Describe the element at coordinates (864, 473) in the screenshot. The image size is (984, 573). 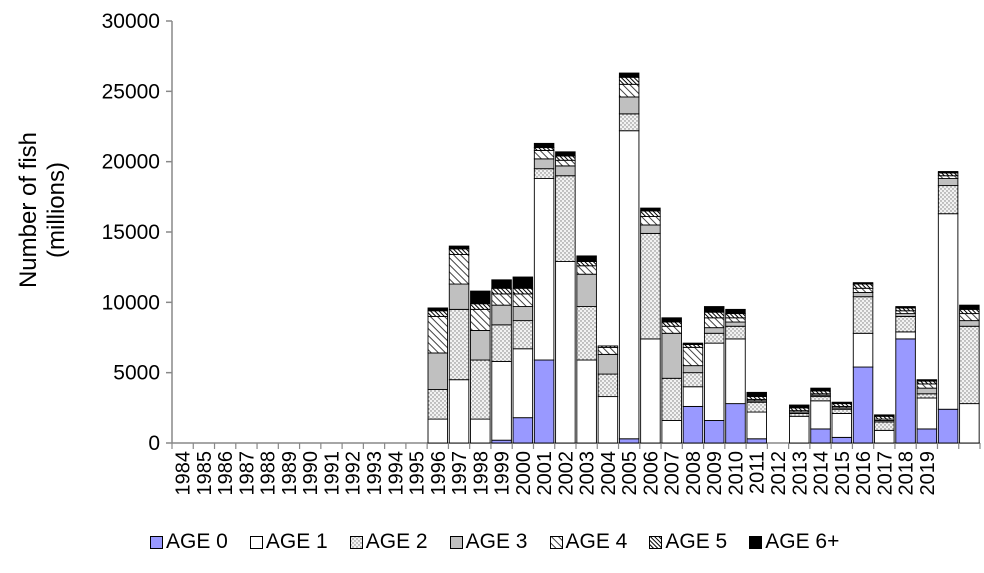
I see `x-tick-label: 2016` at that location.